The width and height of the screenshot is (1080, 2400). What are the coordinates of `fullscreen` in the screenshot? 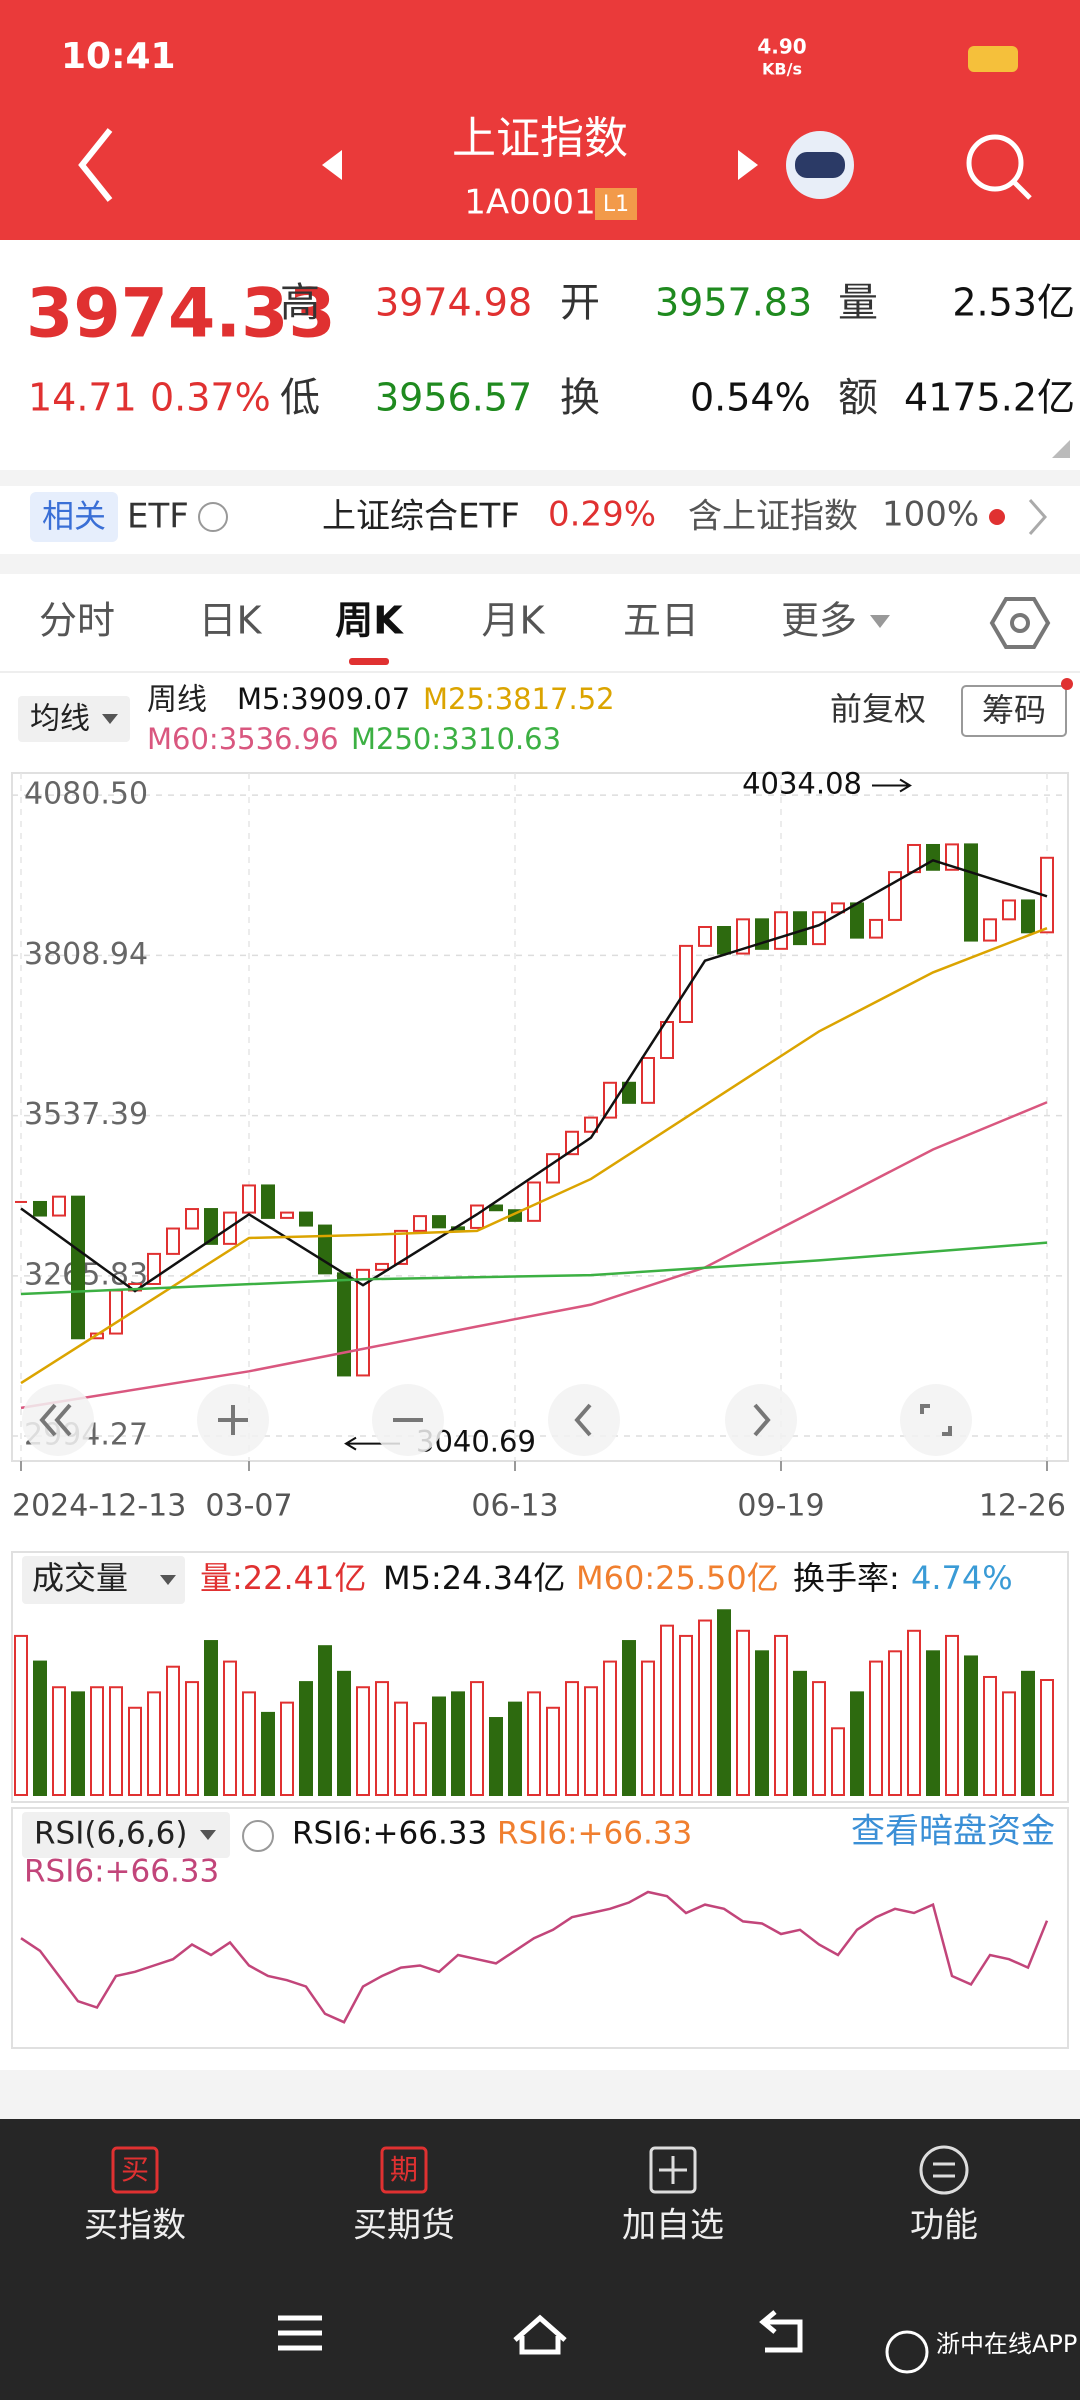 It's located at (936, 1420).